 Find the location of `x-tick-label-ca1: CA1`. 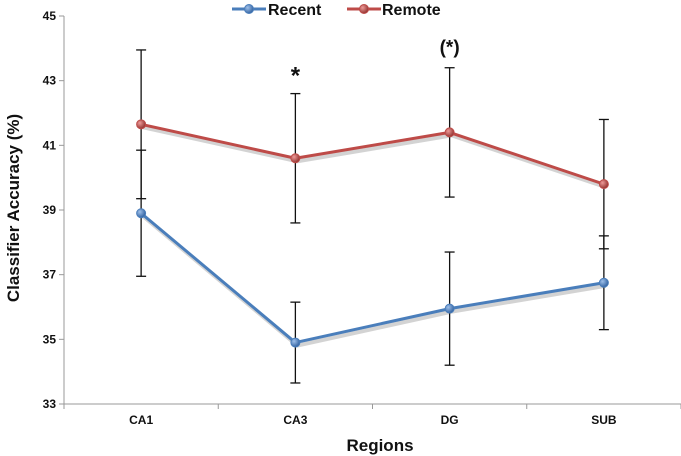

x-tick-label-ca1: CA1 is located at coordinates (141, 420).